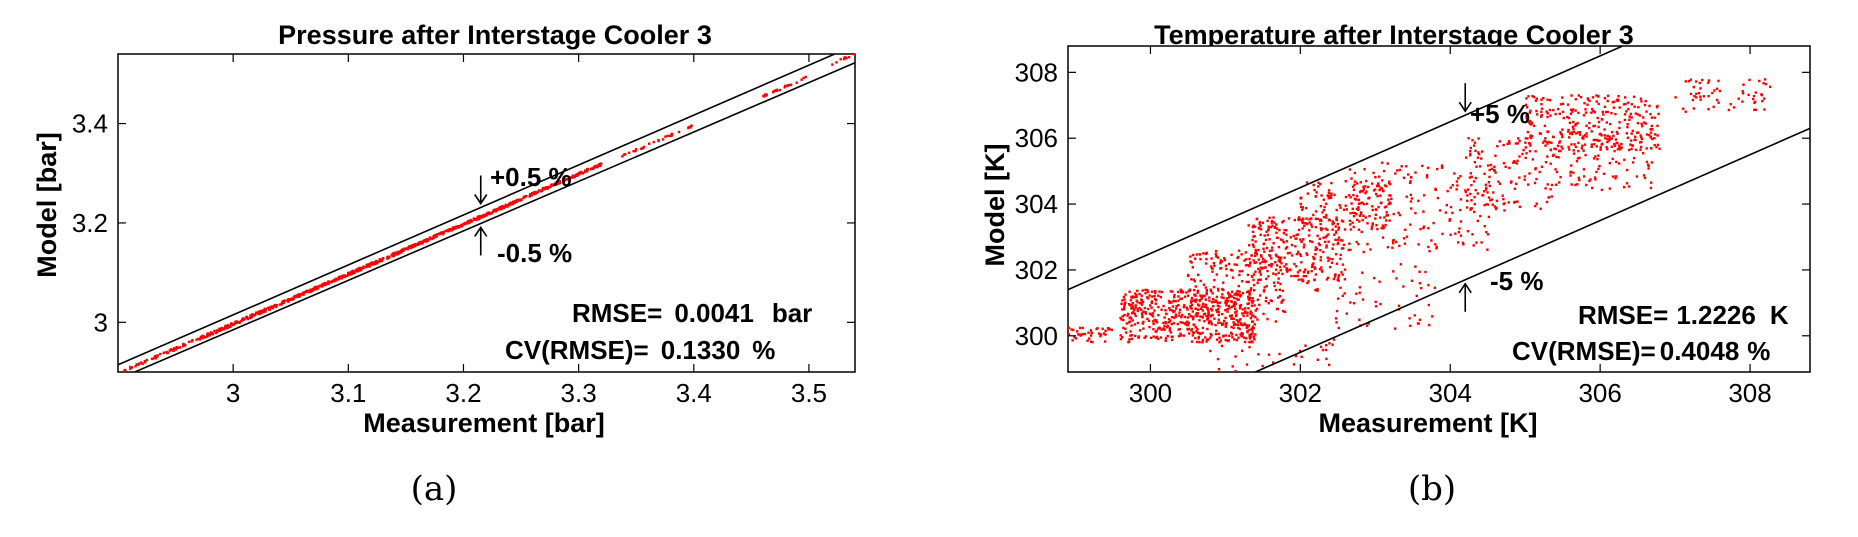 Image resolution: width=1858 pixels, height=537 pixels. What do you see at coordinates (90, 124) in the screenshot?
I see `y-tick-label: 3.4` at bounding box center [90, 124].